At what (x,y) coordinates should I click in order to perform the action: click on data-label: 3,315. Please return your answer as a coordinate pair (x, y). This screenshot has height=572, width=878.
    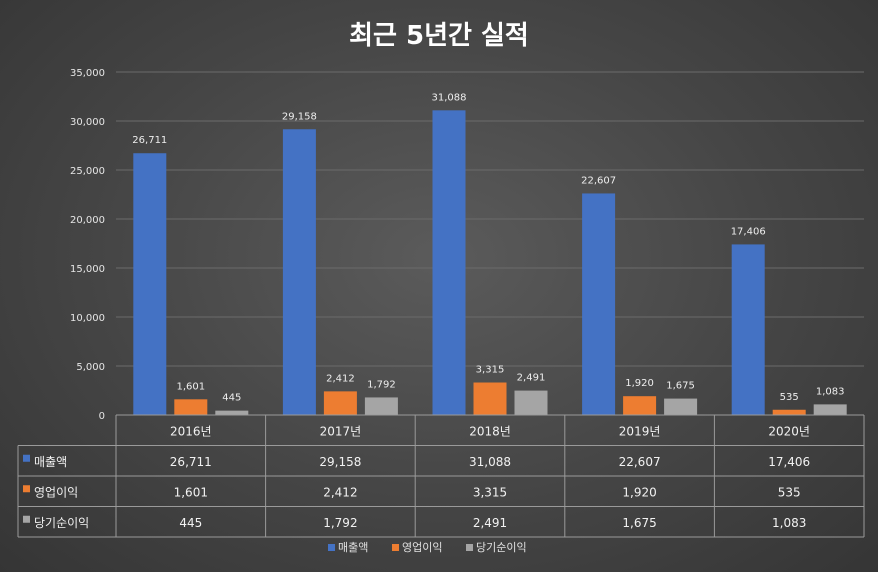
    Looking at the image, I should click on (490, 370).